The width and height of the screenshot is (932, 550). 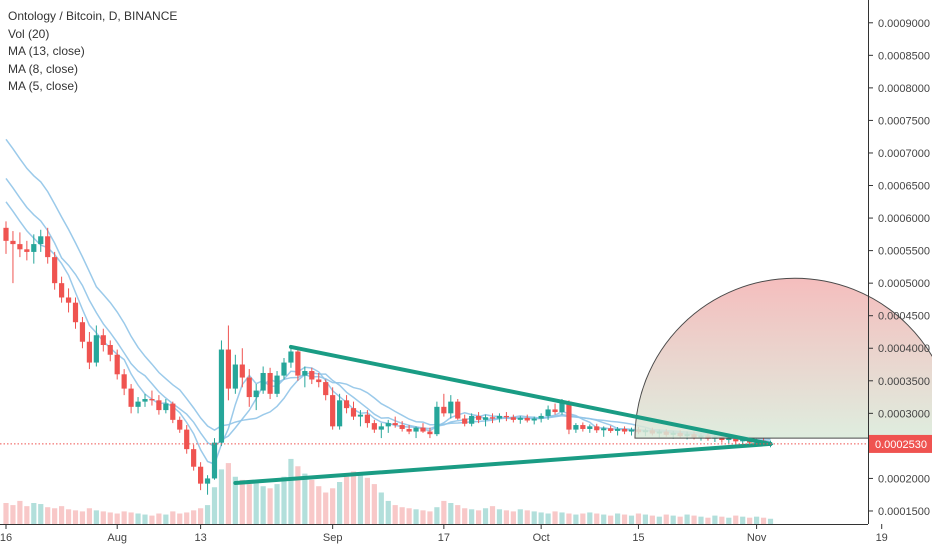 I want to click on indicator-ma-13: MA (13, close), so click(x=46, y=51).